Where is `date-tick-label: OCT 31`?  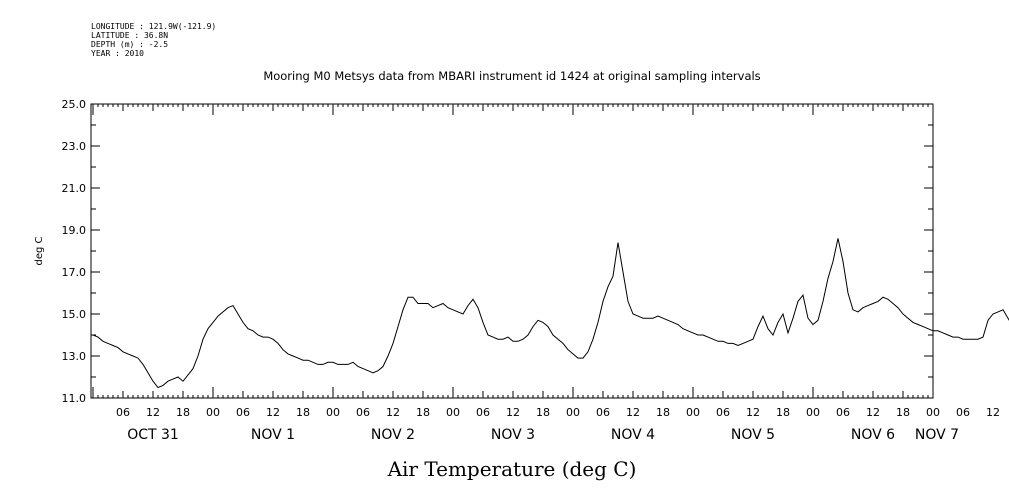 date-tick-label: OCT 31 is located at coordinates (153, 435).